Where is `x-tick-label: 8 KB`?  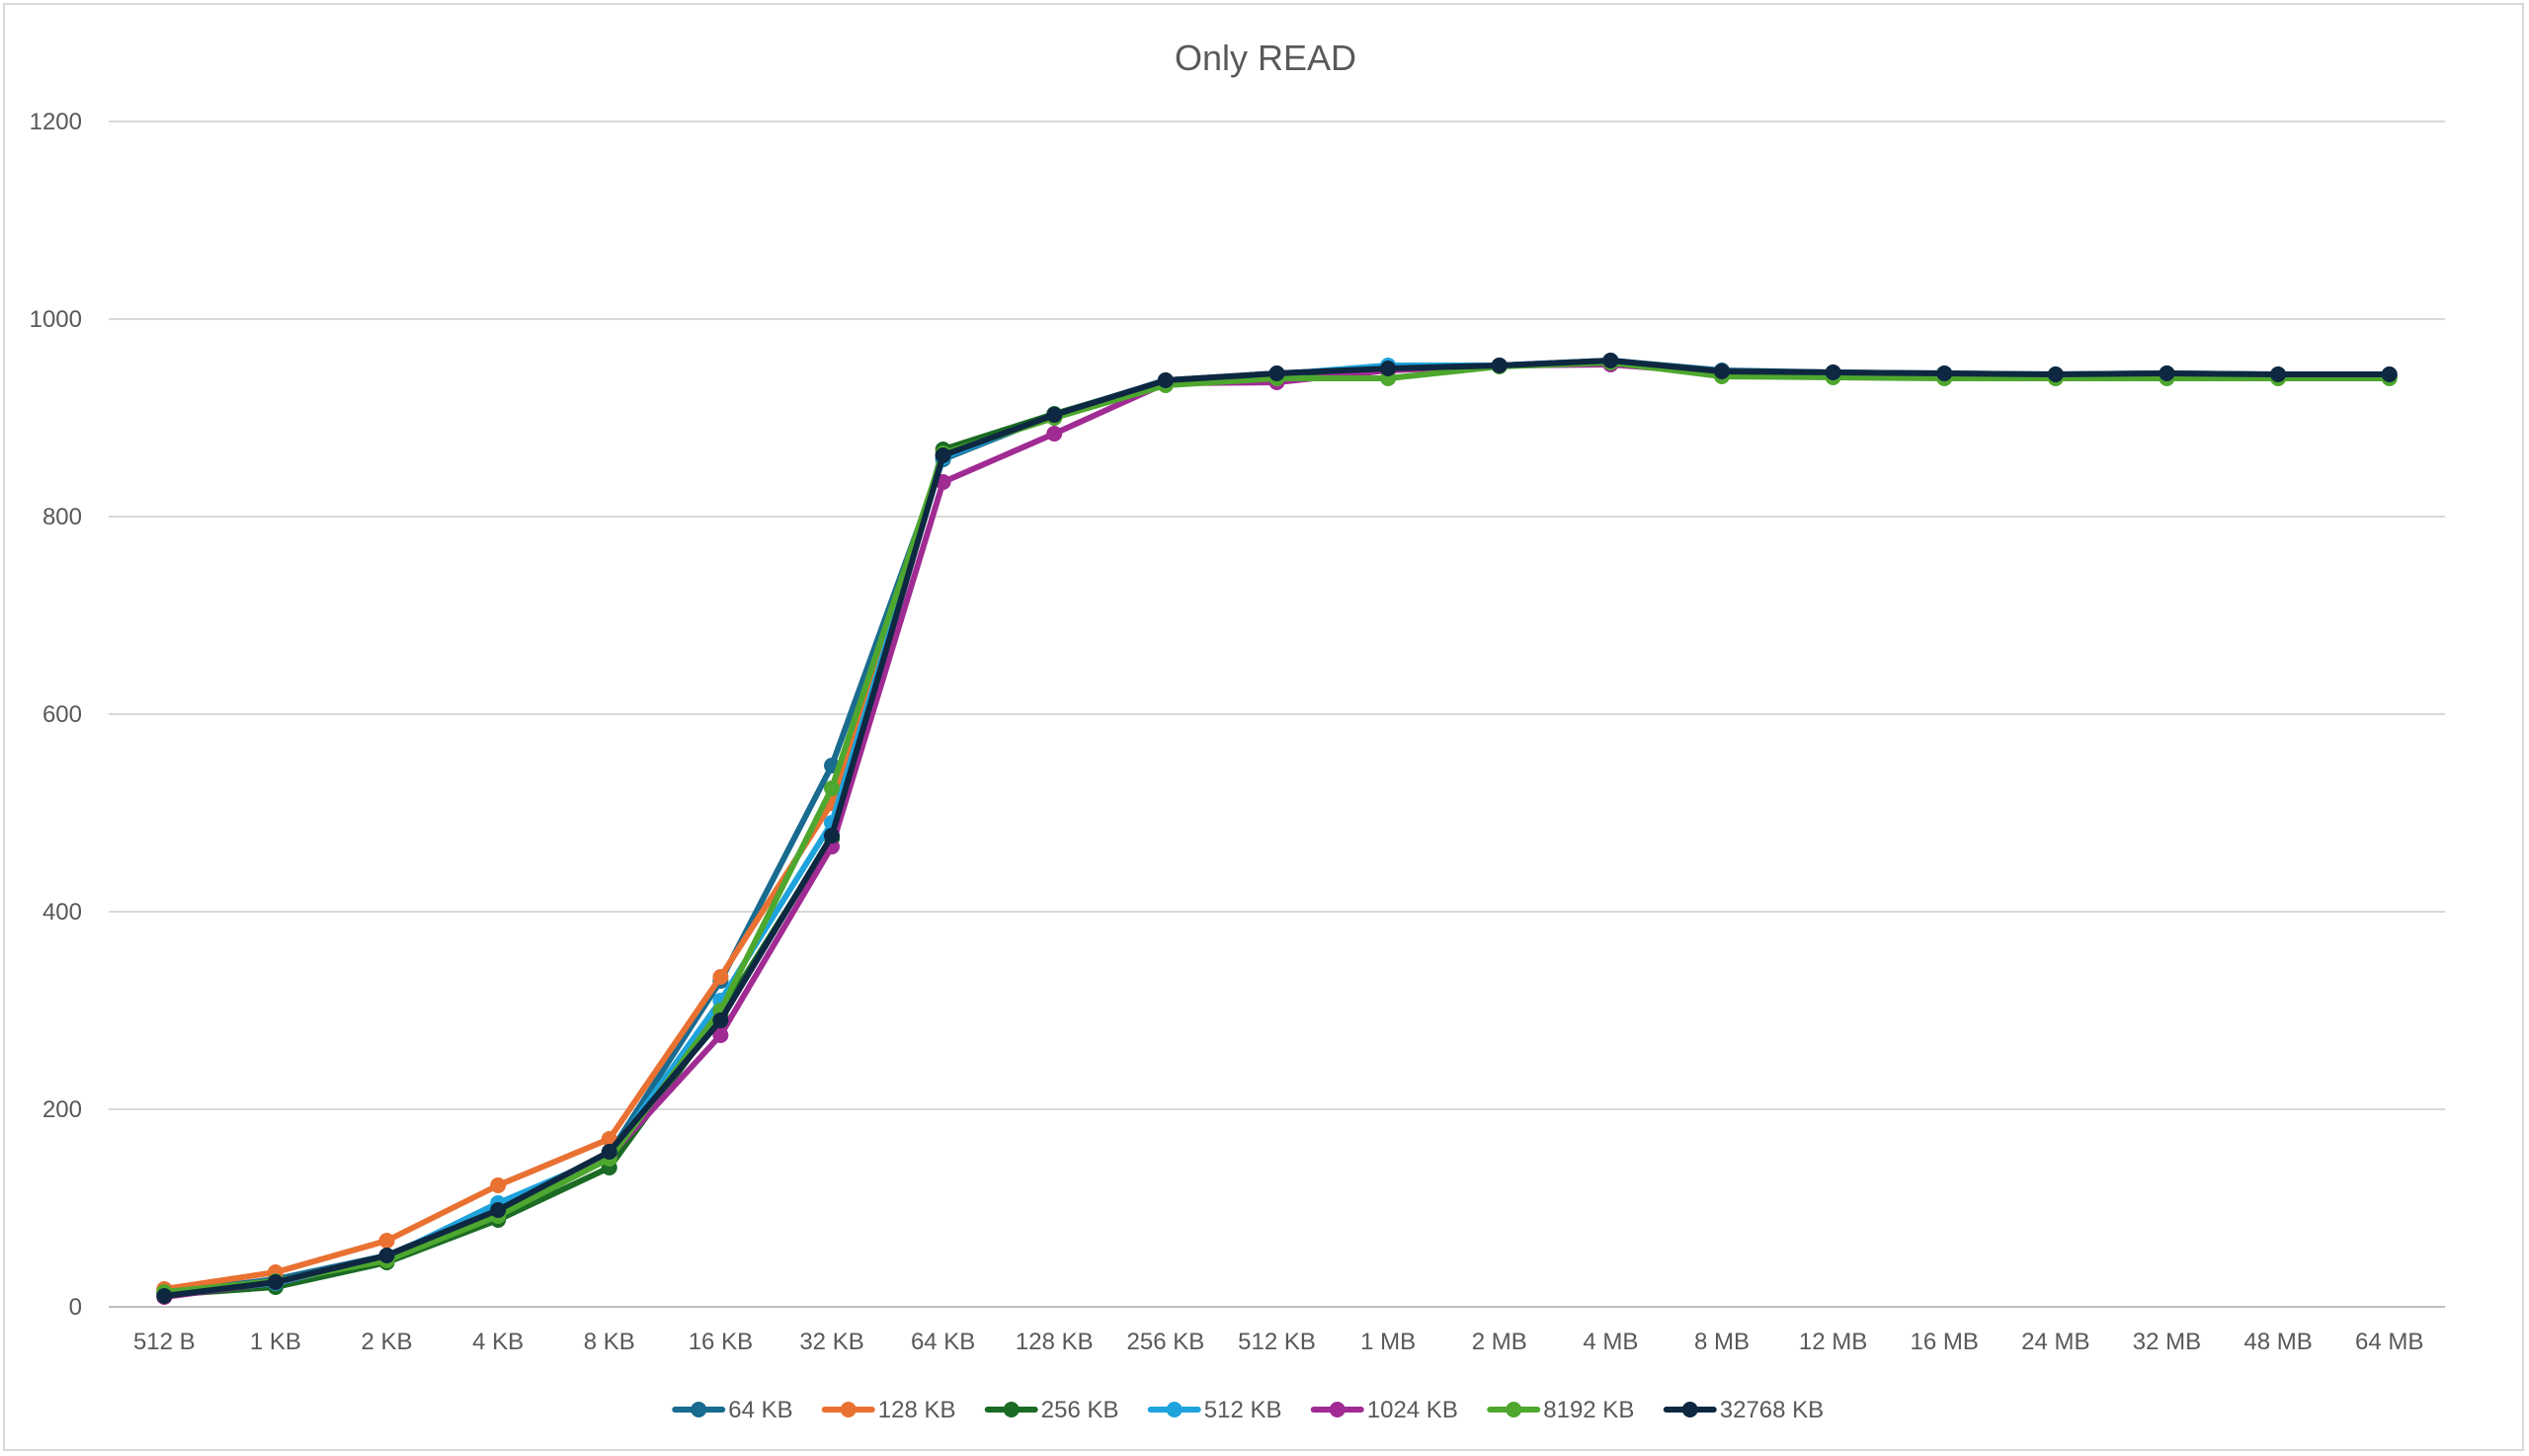 x-tick-label: 8 KB is located at coordinates (609, 1342).